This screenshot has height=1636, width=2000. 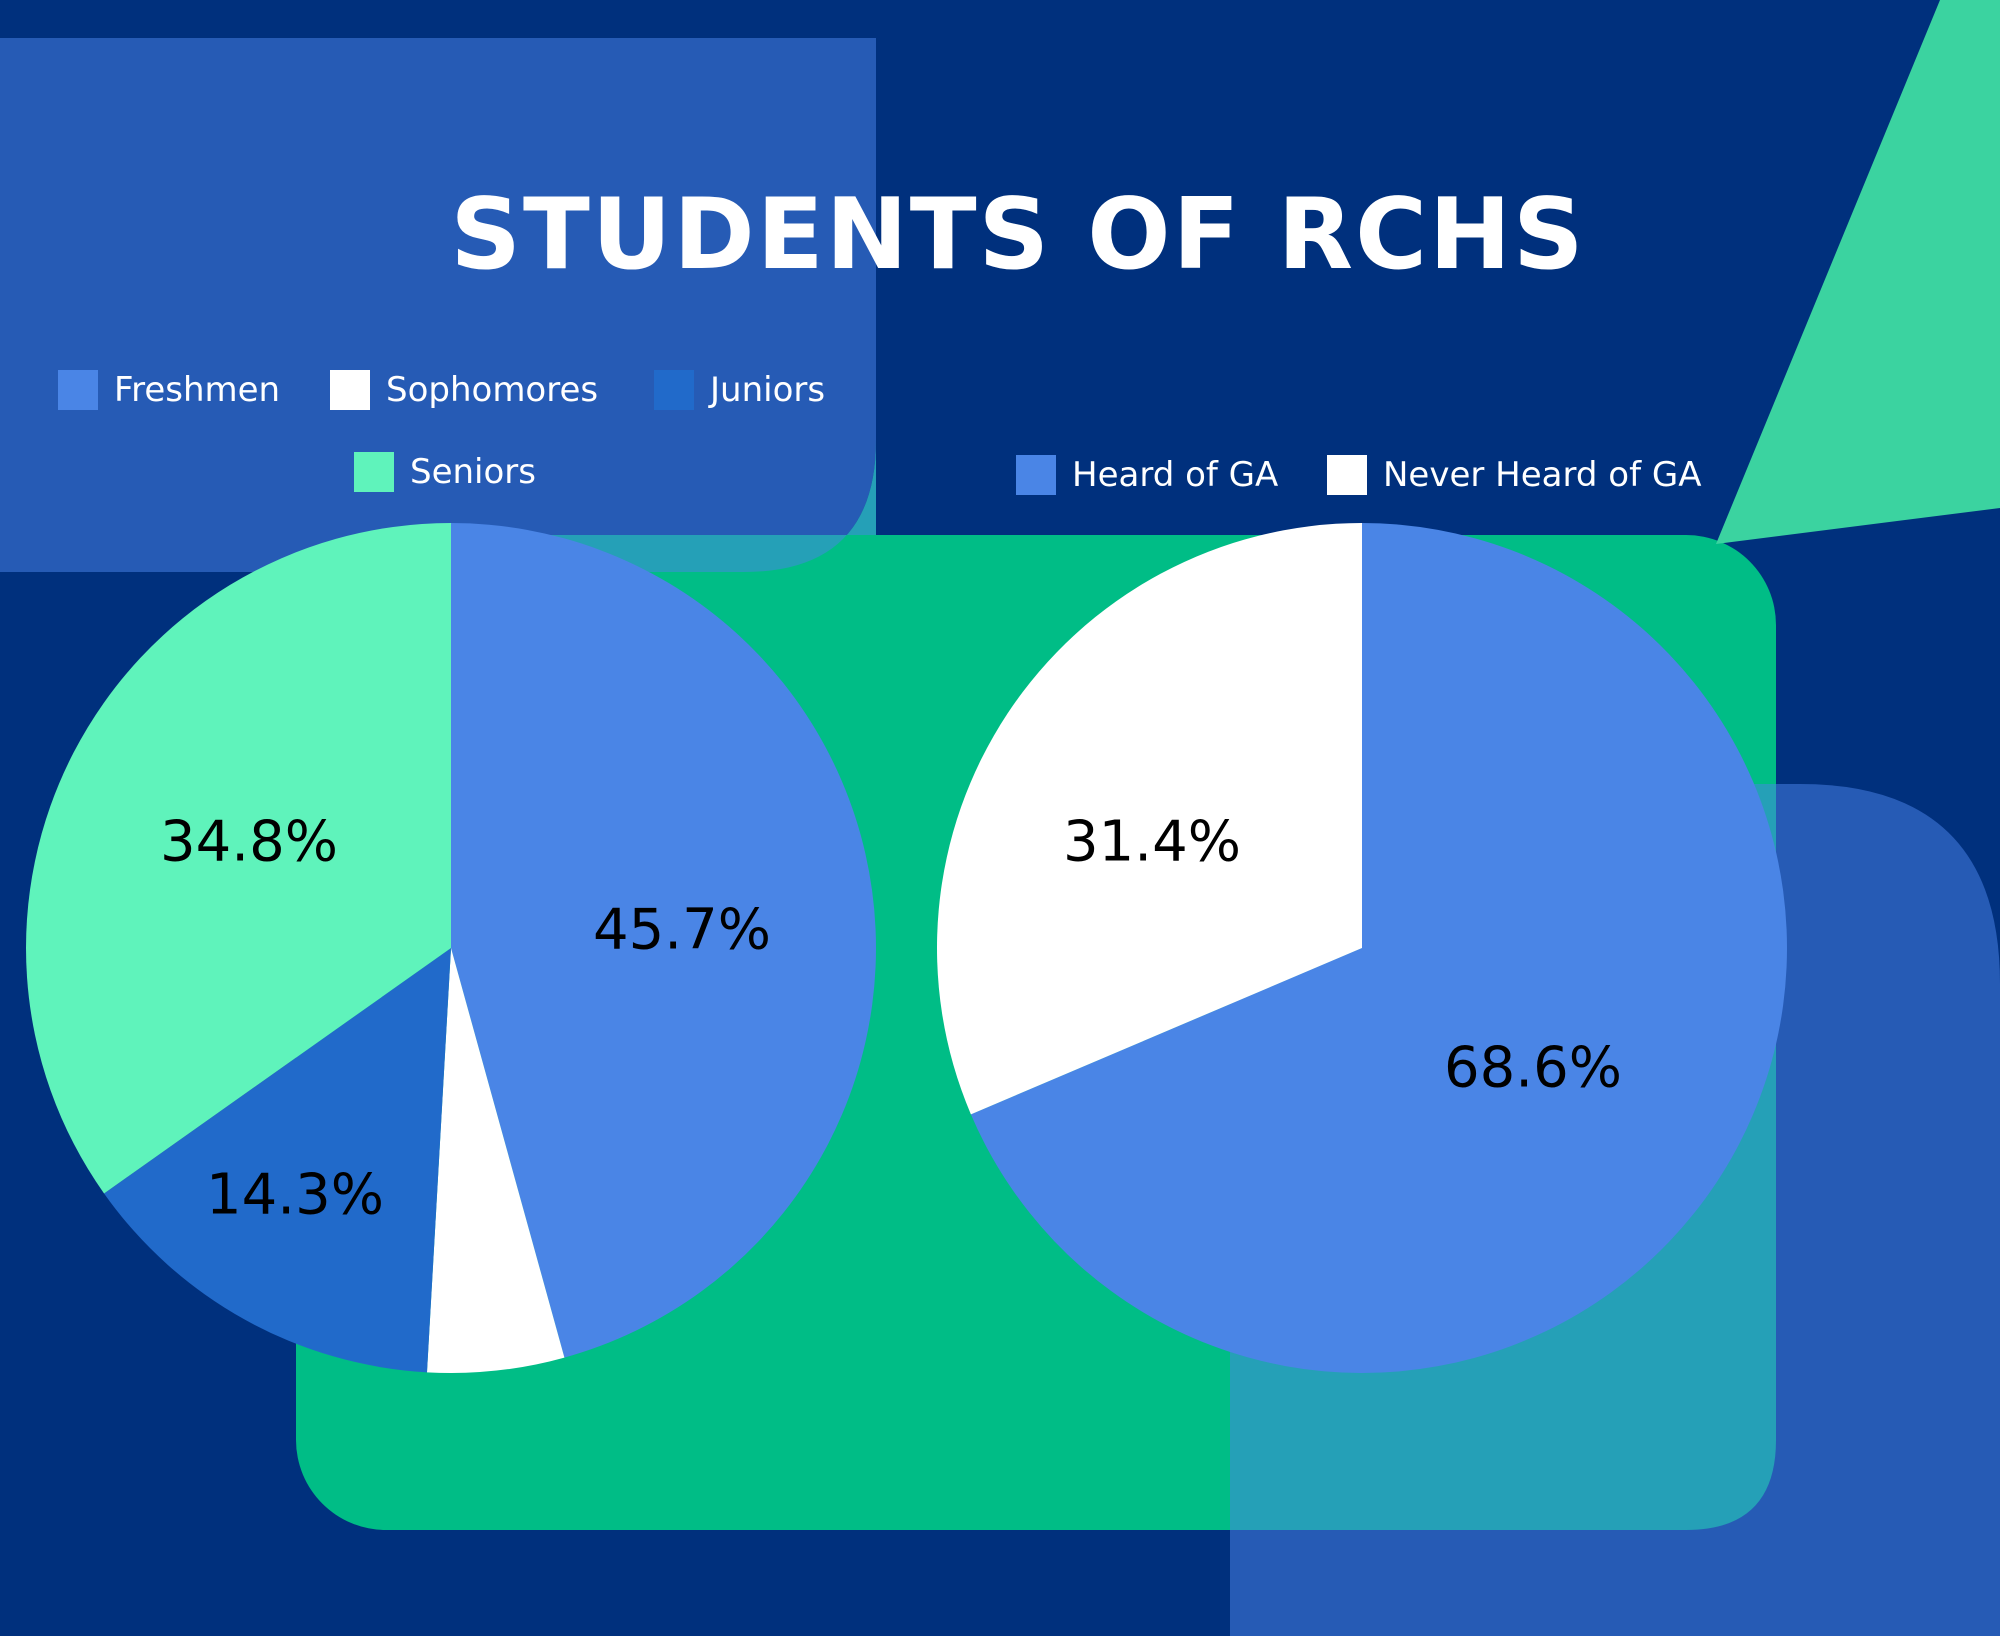 What do you see at coordinates (295, 1195) in the screenshot?
I see `slice-label-juniors: 14.3%` at bounding box center [295, 1195].